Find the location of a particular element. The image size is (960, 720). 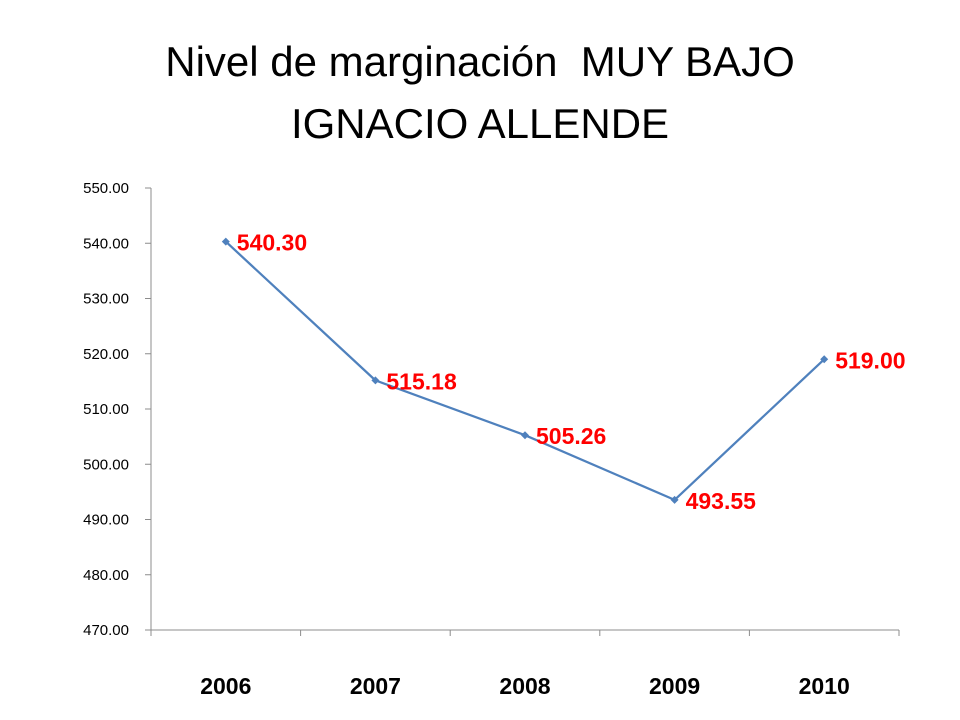

data-label: 505.26 is located at coordinates (571, 436).